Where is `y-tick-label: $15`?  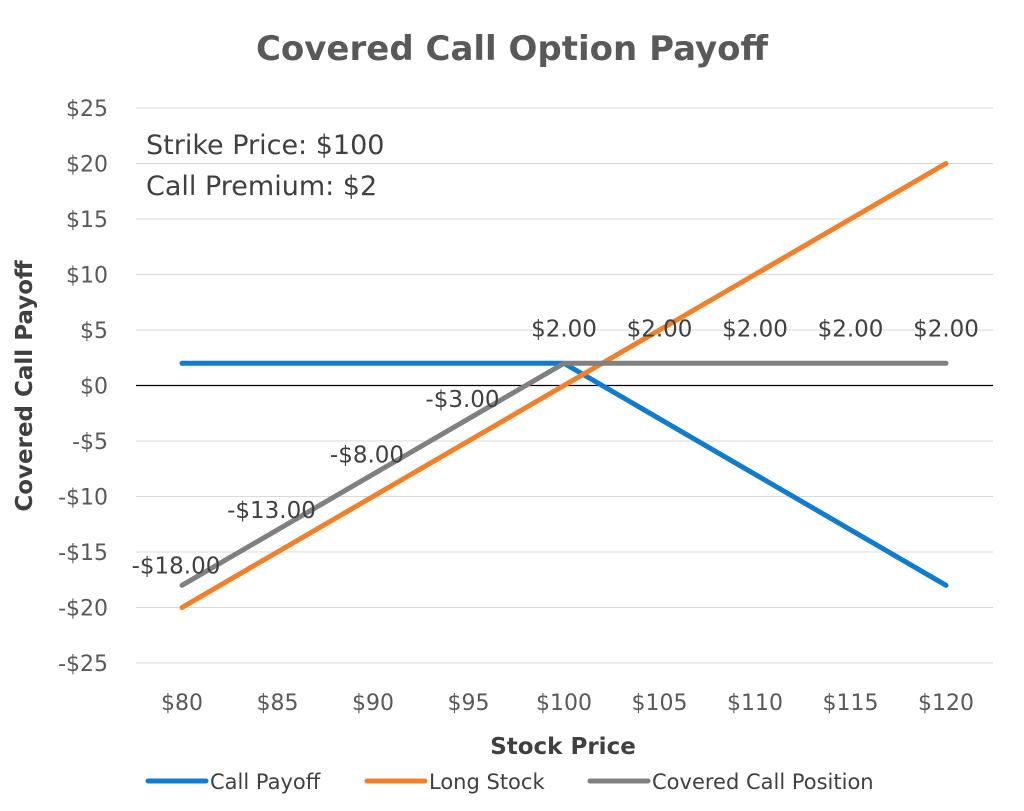
y-tick-label: $15 is located at coordinates (87, 220).